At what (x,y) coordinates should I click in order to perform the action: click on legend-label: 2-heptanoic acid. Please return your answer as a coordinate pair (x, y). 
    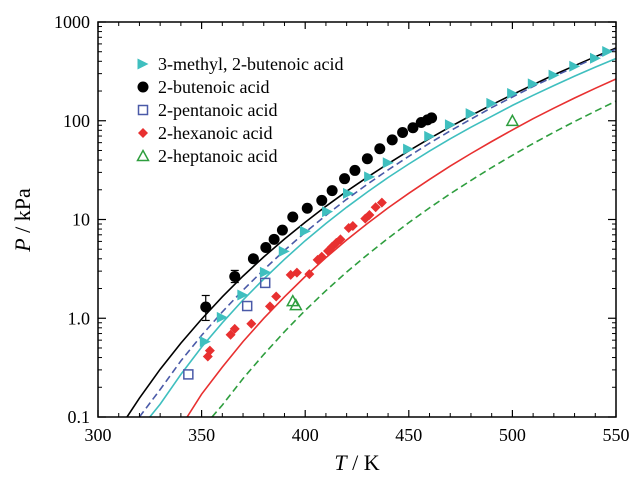
    Looking at the image, I should click on (217, 156).